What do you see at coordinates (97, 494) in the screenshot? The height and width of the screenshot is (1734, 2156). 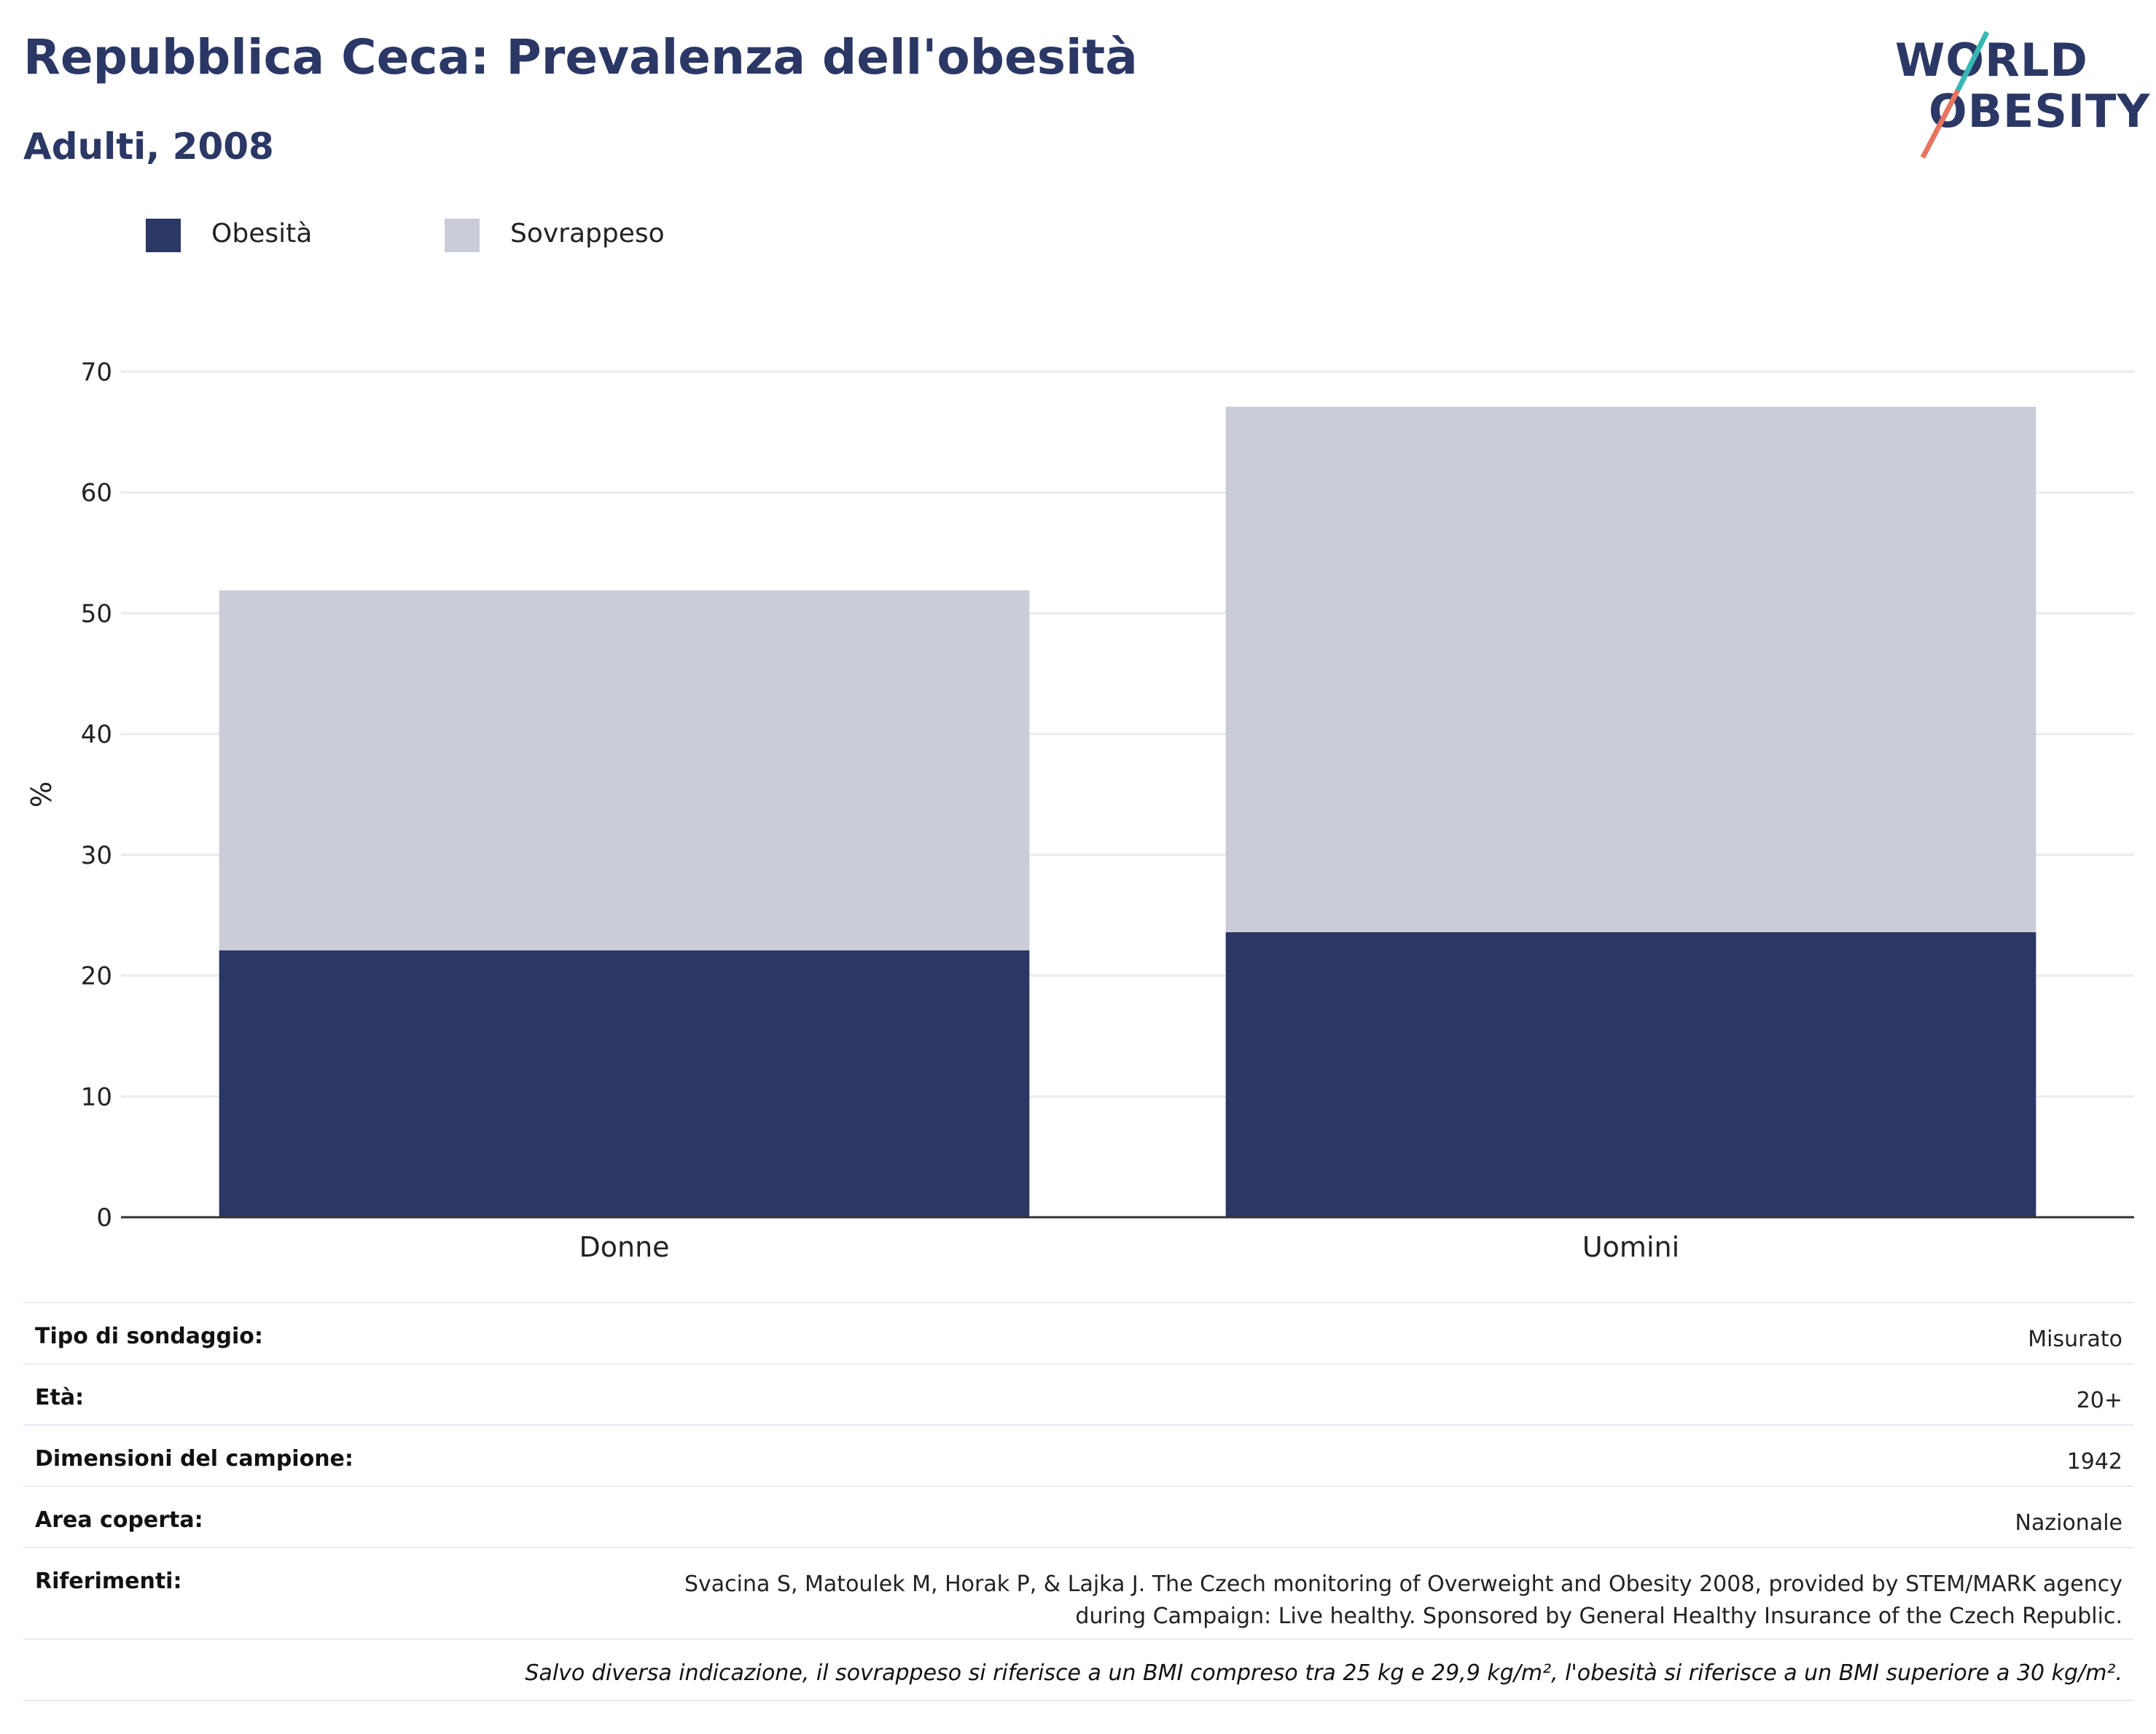 I see `y-tick-label: 60` at bounding box center [97, 494].